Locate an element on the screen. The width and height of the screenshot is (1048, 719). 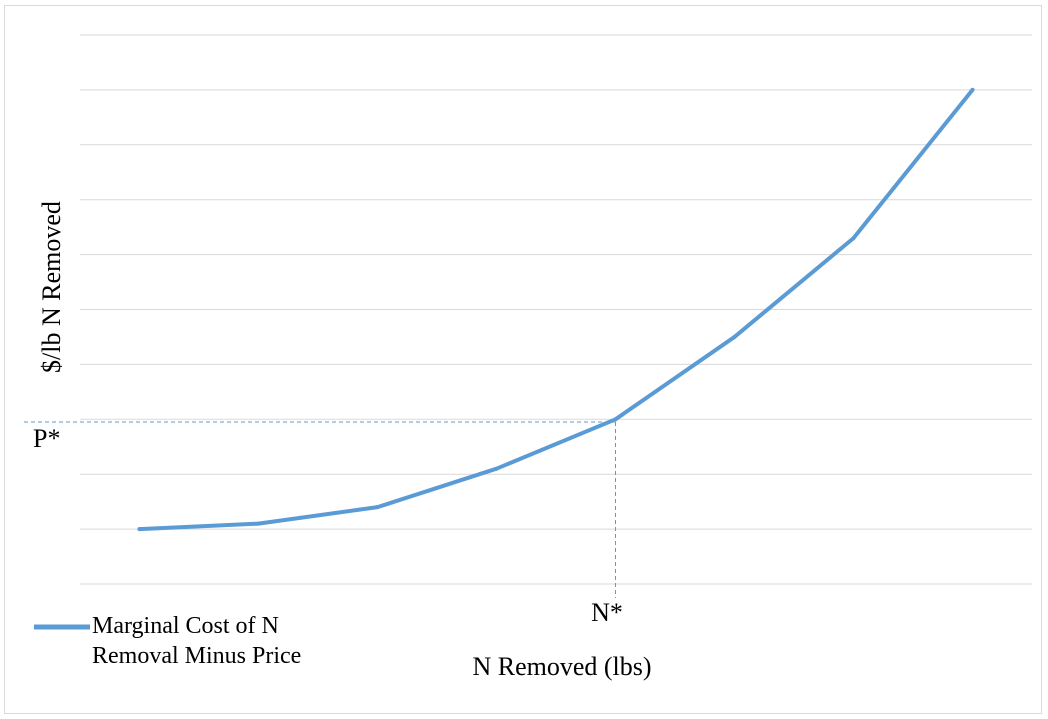
y-marker-label: P* is located at coordinates (46, 438).